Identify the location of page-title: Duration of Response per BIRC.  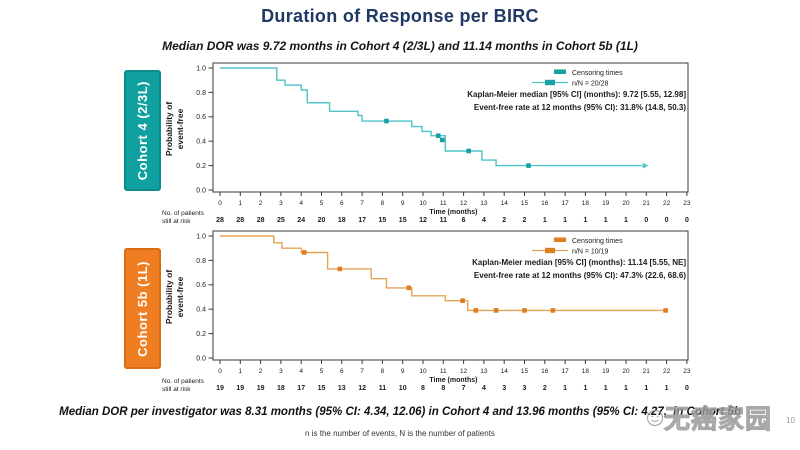
(400, 16).